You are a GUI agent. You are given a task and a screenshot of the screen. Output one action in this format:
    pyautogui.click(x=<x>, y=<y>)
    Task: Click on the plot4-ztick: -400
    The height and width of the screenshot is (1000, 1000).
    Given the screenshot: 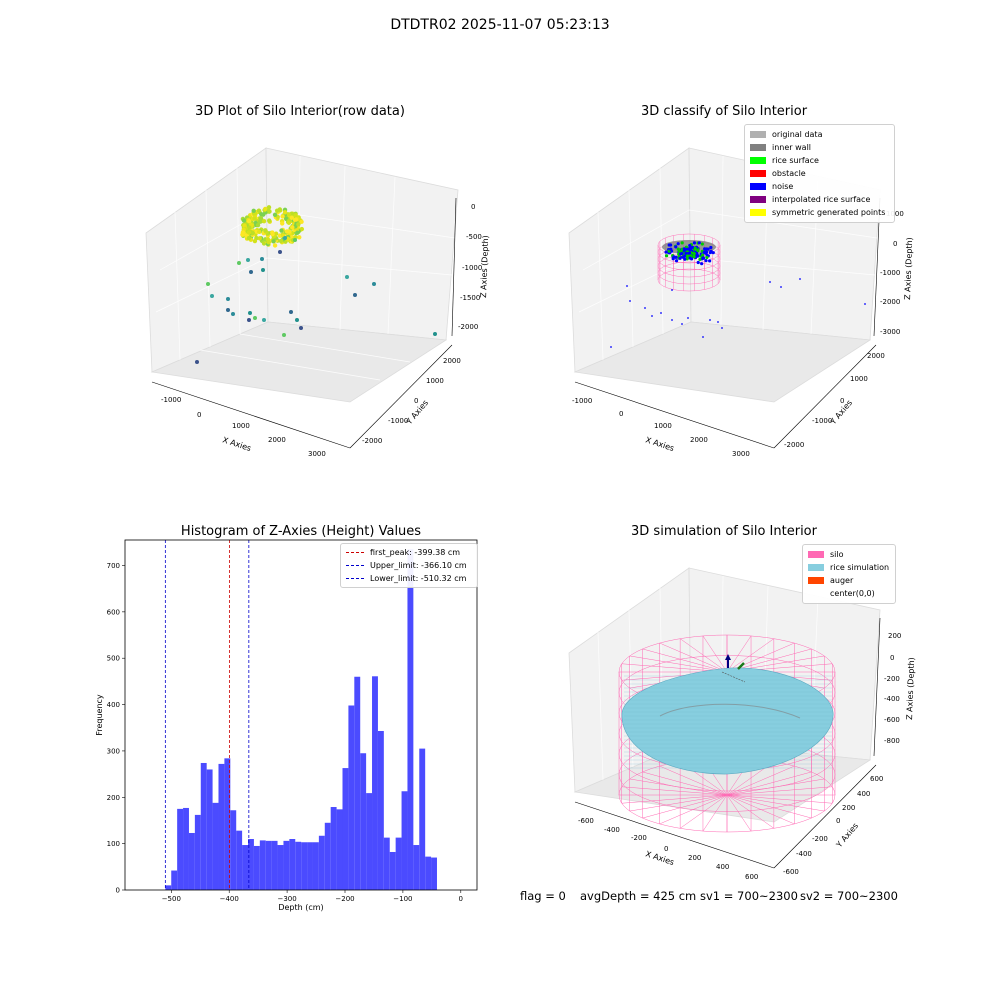 What is the action you would take?
    pyautogui.click(x=892, y=699)
    